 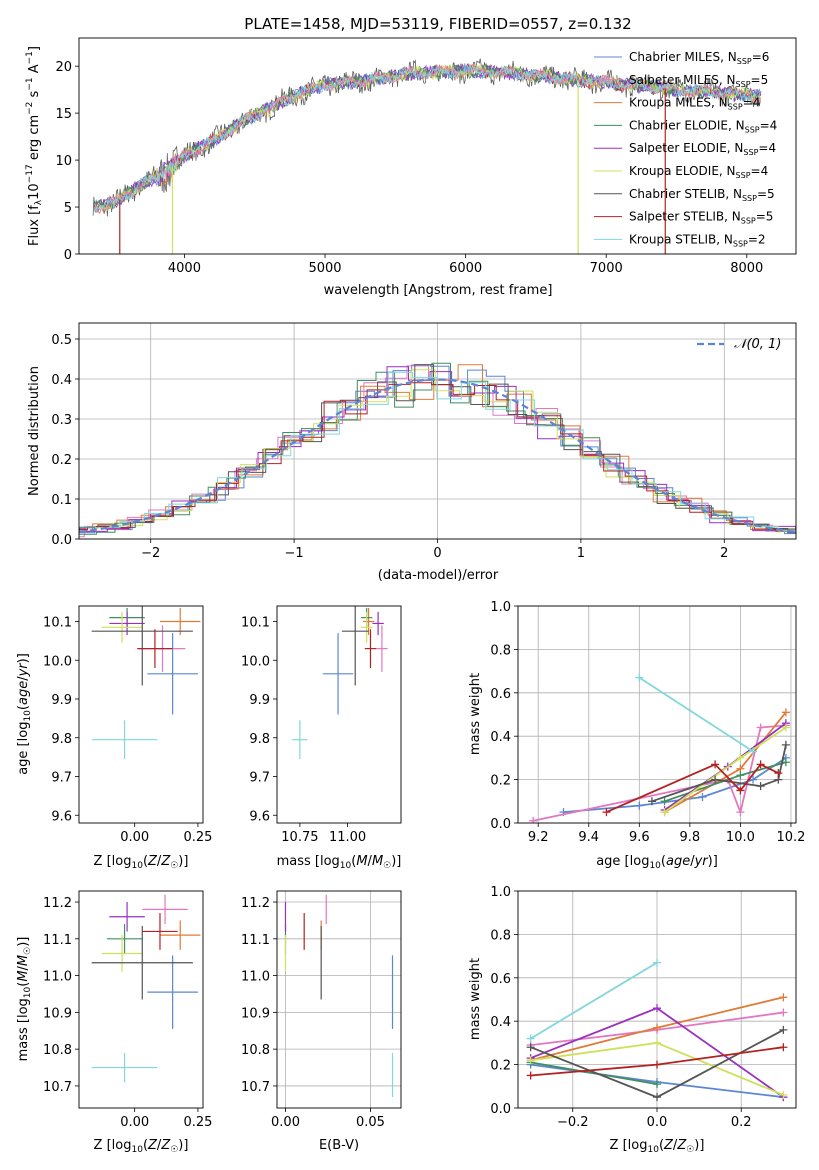 What do you see at coordinates (588, 837) in the screenshot?
I see `x-tick-label: 9.4` at bounding box center [588, 837].